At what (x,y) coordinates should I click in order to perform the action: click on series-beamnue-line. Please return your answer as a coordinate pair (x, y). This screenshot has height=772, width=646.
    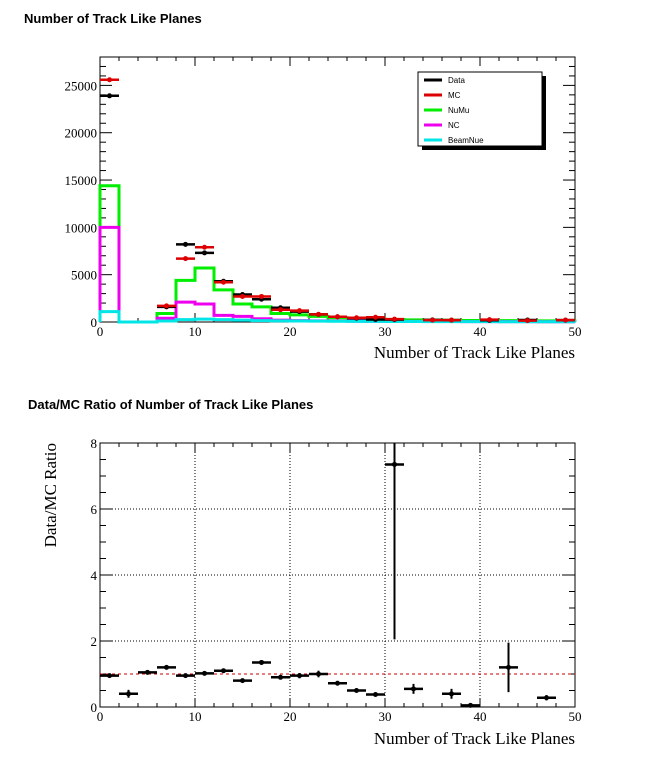
    Looking at the image, I should click on (337, 317).